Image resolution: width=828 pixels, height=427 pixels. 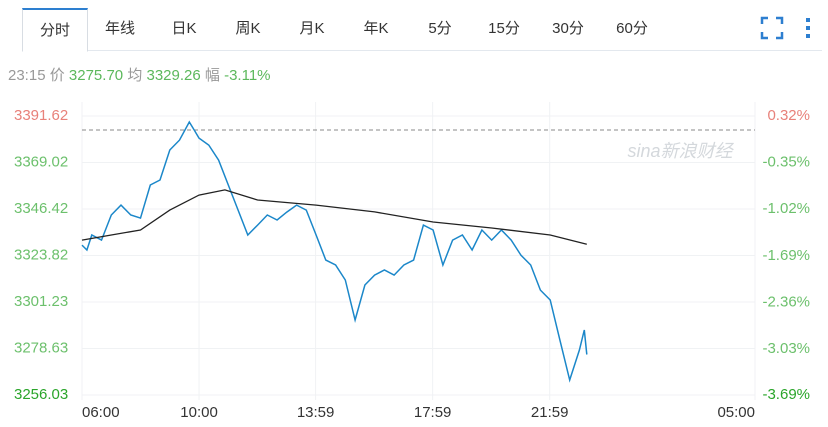 I want to click on x-tick-label: 13:59, so click(x=316, y=412).